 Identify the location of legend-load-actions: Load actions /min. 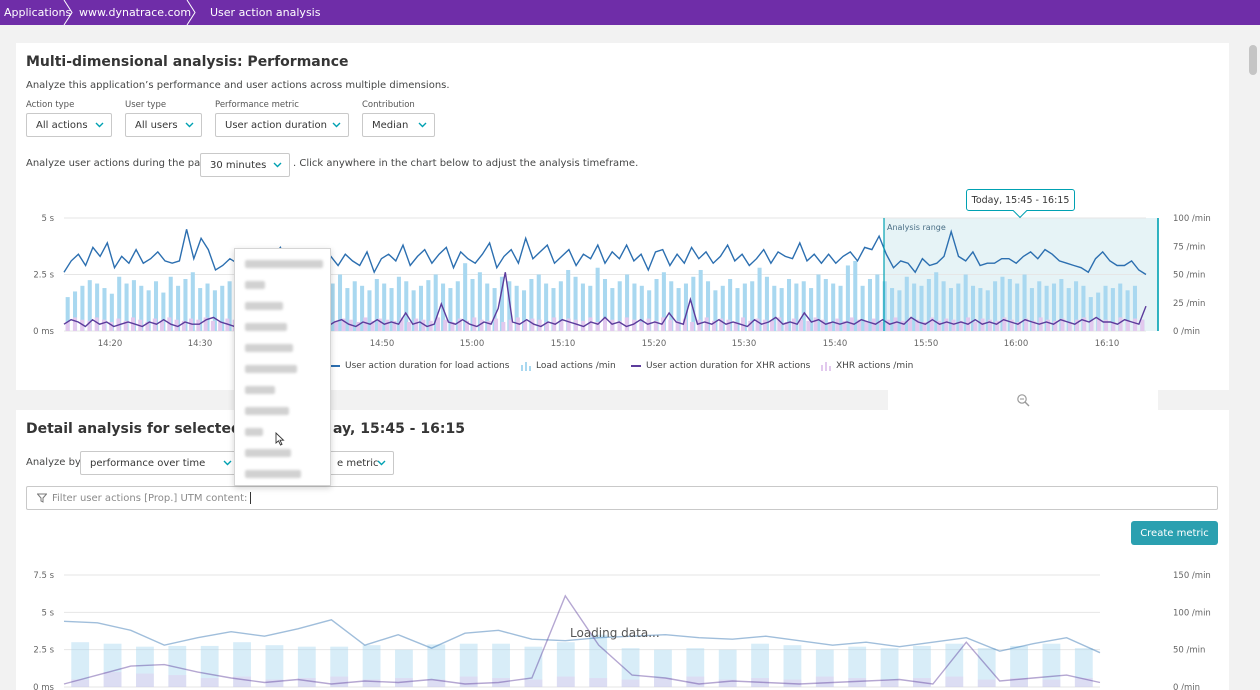
(568, 366).